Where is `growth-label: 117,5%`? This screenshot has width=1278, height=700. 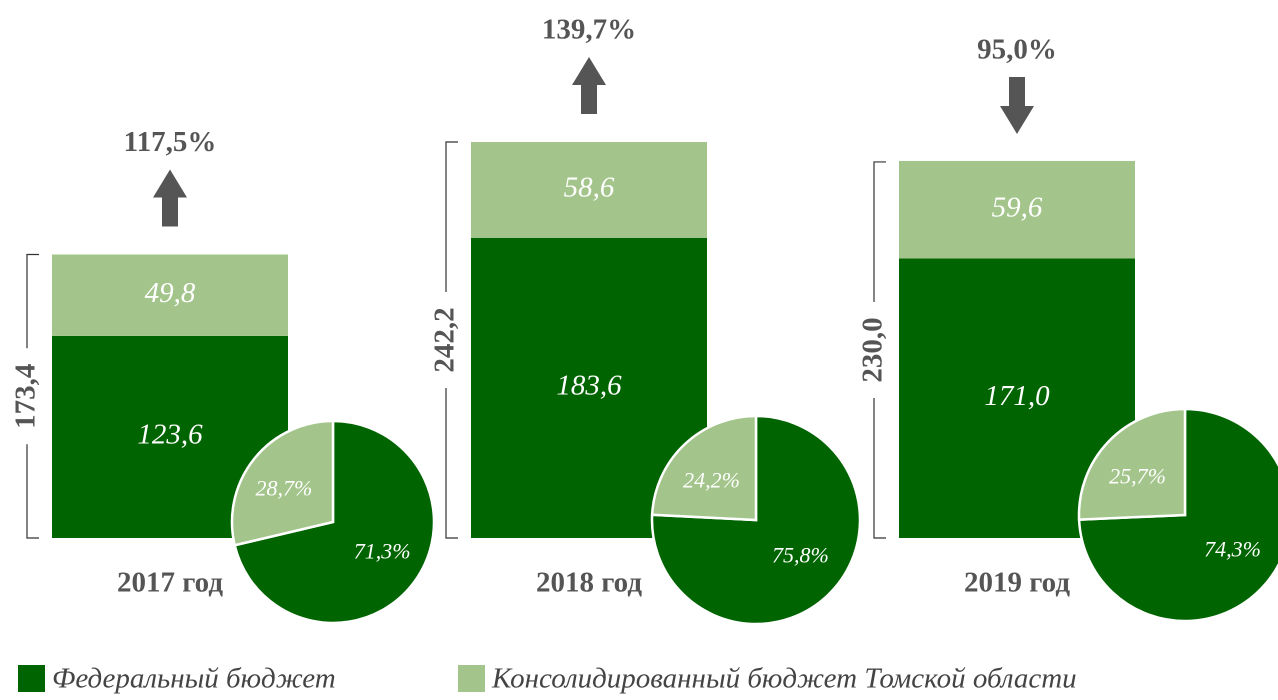
growth-label: 117,5% is located at coordinates (170, 142).